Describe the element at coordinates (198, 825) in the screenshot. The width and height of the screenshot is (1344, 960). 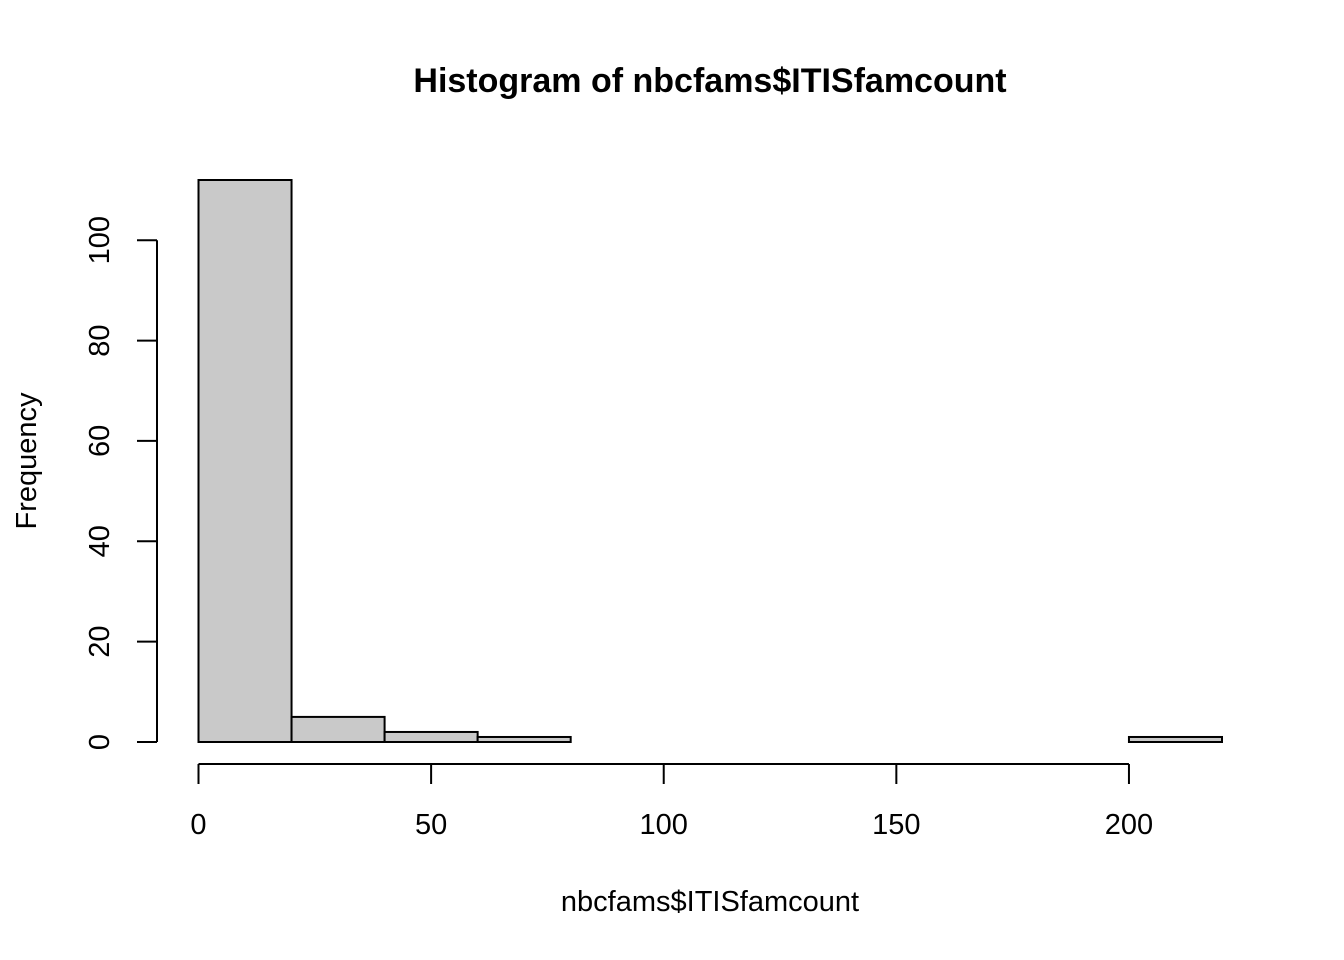
I see `x-tick-label-0: 0` at that location.